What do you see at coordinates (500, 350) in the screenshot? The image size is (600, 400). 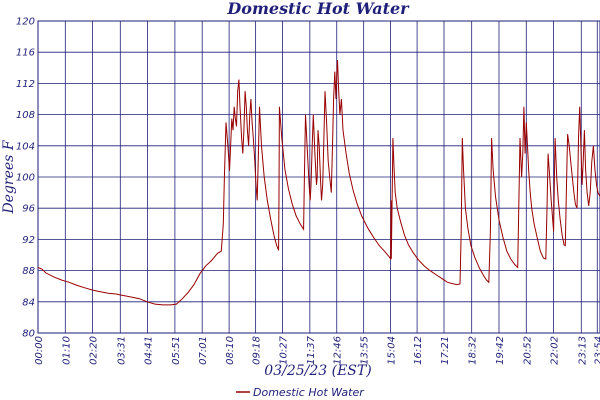 I see `x-tick-label: 19:42` at bounding box center [500, 350].